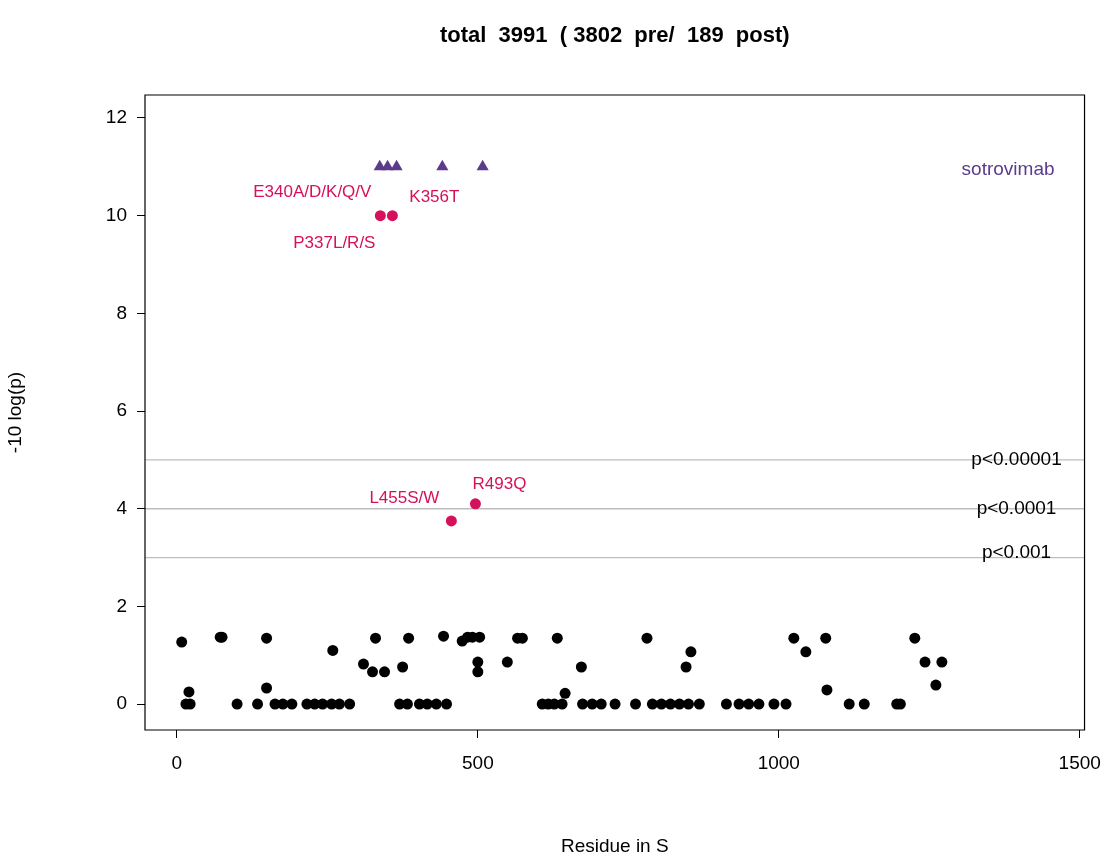  Describe the element at coordinates (1079, 762) in the screenshot. I see `x-tick-label: 1500` at that location.